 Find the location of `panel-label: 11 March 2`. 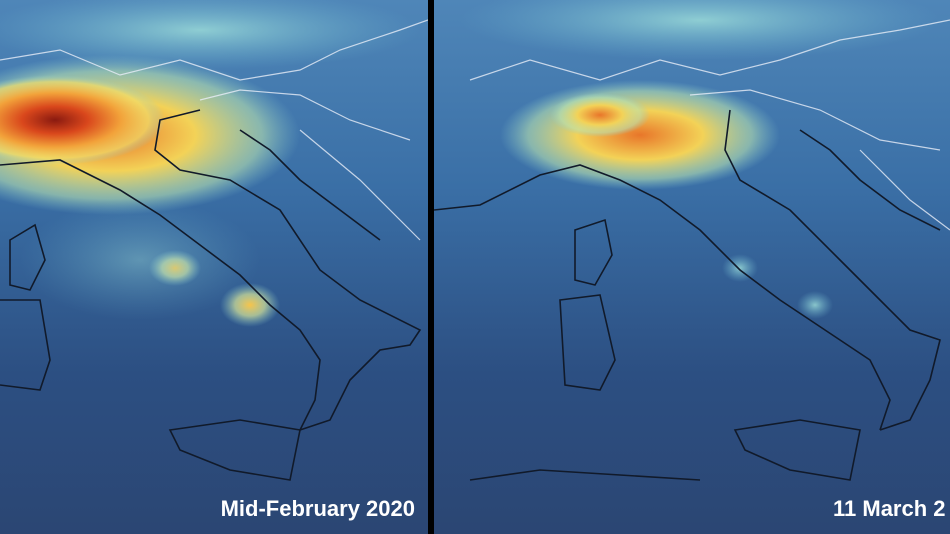

panel-label: 11 March 2 is located at coordinates (889, 508).